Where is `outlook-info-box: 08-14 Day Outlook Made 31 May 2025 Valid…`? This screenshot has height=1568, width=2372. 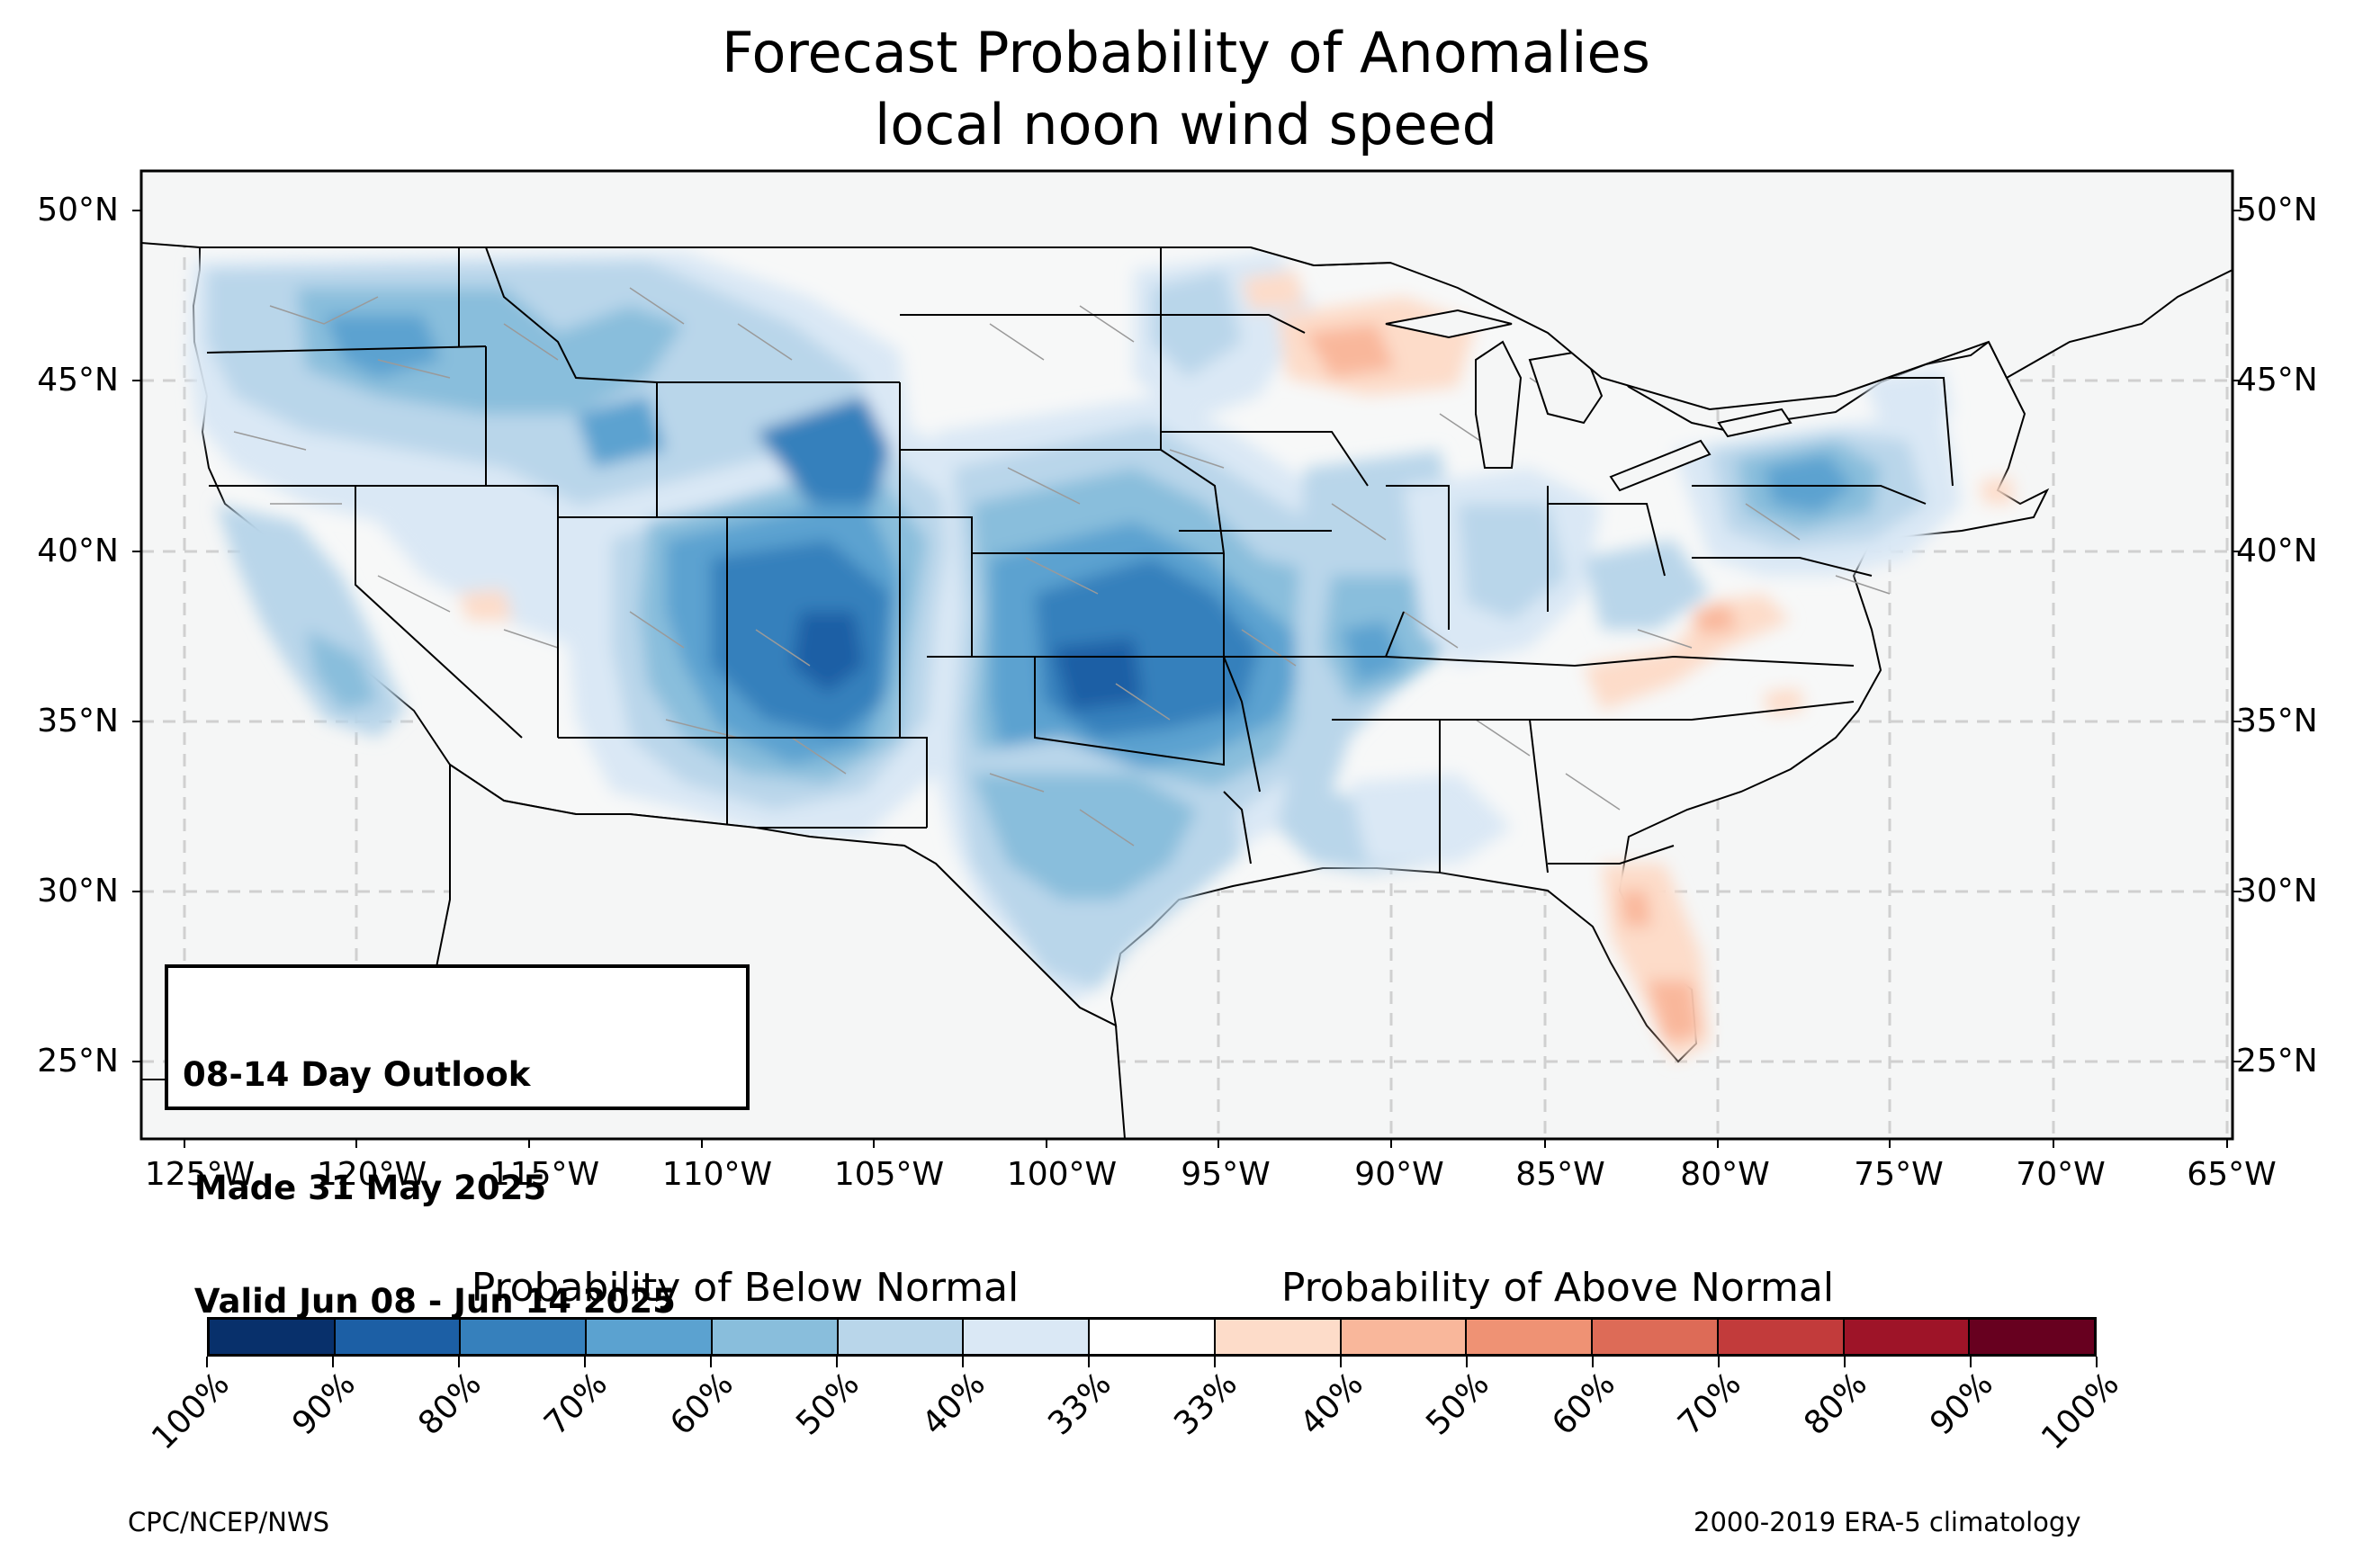
outlook-info-box: 08-14 Day Outlook Made 31 May 2025 Valid… is located at coordinates (457, 1142).